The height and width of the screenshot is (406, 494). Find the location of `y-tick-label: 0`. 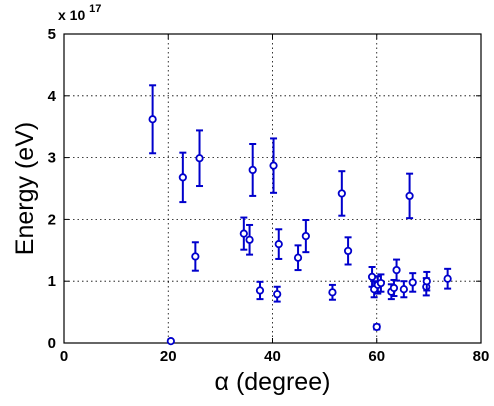

y-tick-label: 0 is located at coordinates (52, 343).